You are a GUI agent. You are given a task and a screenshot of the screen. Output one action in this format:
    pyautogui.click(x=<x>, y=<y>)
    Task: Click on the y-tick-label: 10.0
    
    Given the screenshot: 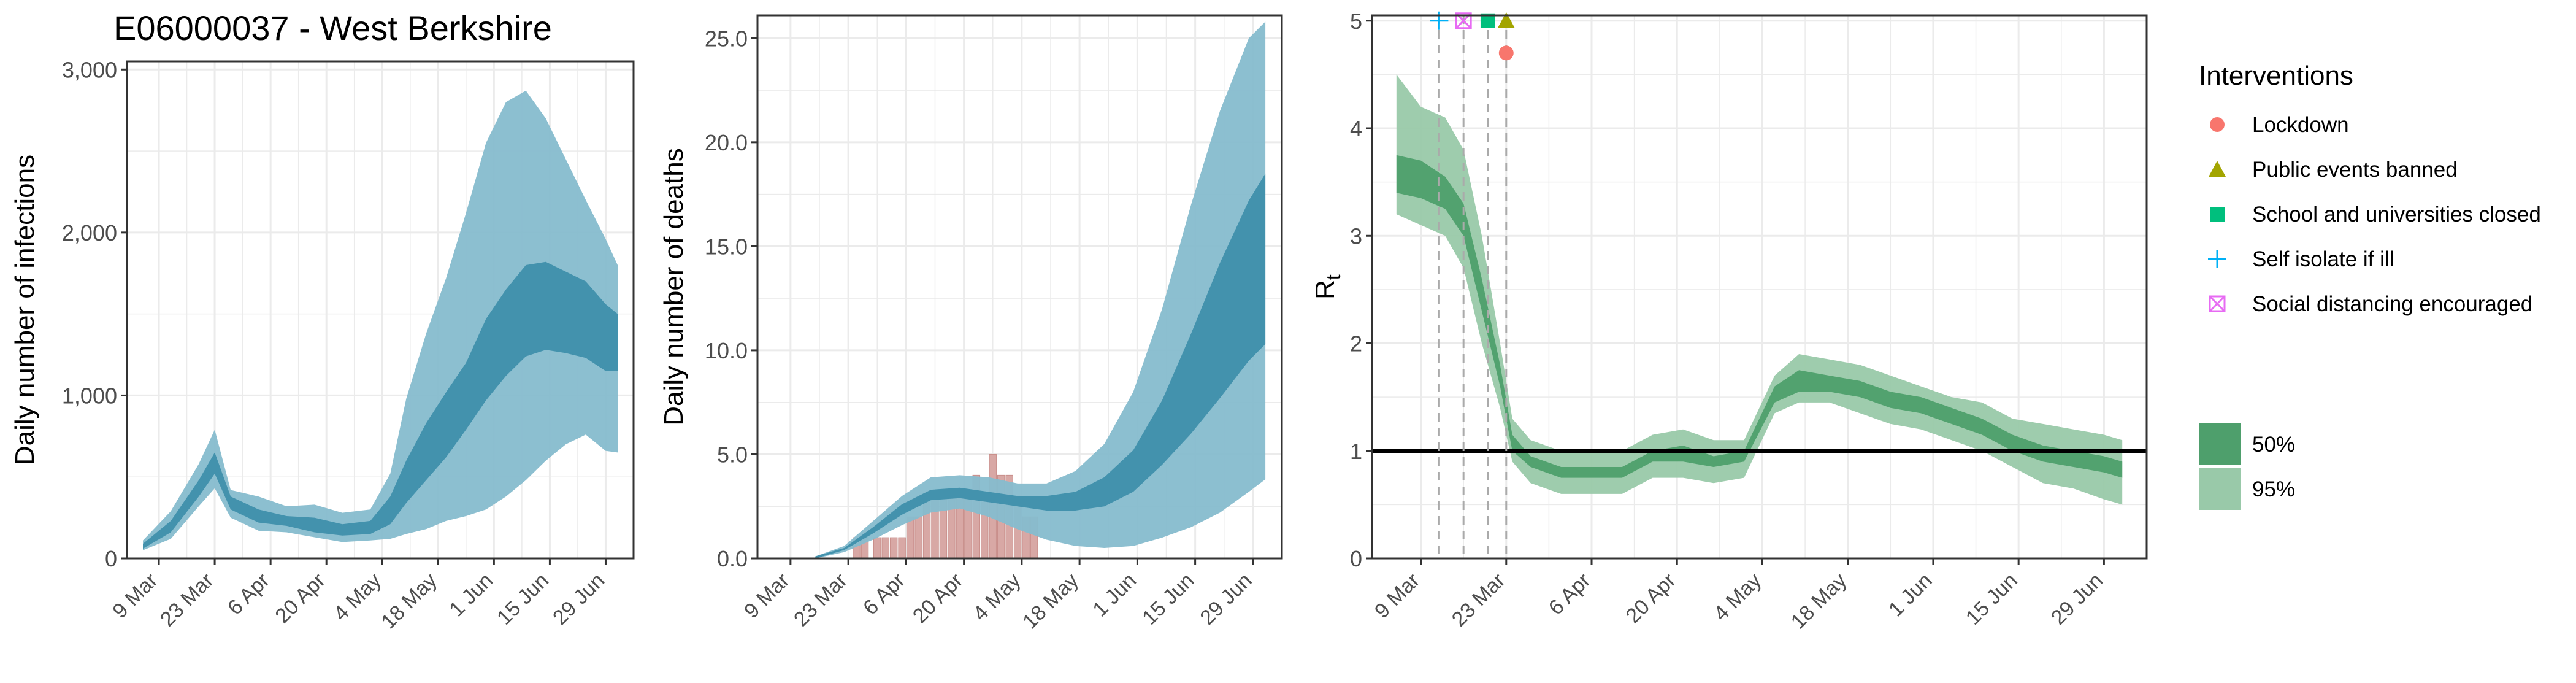 What is the action you would take?
    pyautogui.click(x=726, y=351)
    